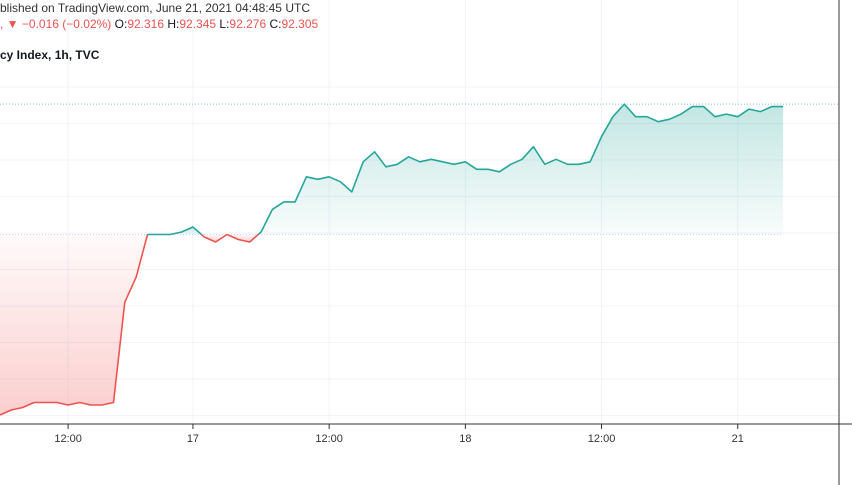 The height and width of the screenshot is (485, 852). What do you see at coordinates (50, 55) in the screenshot?
I see `chart-title: cy Index, 1h, TVC` at bounding box center [50, 55].